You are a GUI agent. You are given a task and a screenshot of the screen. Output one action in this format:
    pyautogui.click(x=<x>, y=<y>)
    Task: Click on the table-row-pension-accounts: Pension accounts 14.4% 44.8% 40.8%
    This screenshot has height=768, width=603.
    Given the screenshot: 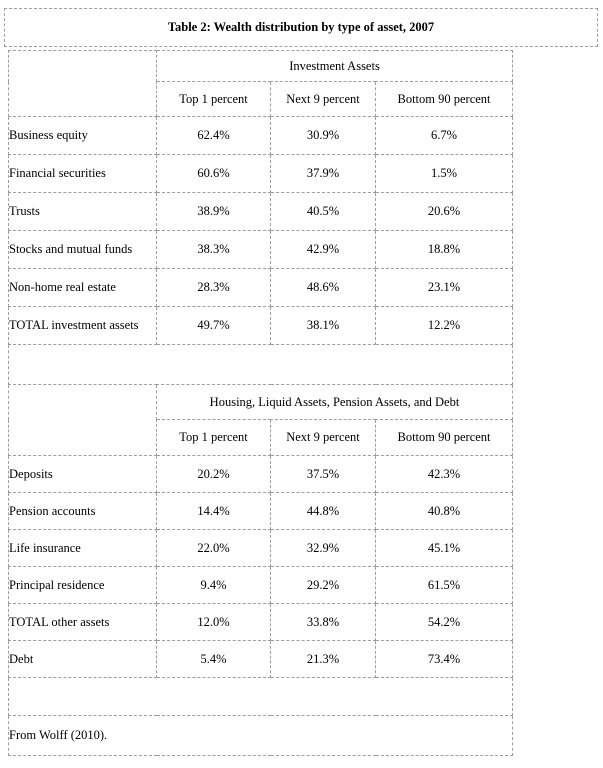 What is the action you would take?
    pyautogui.click(x=261, y=511)
    